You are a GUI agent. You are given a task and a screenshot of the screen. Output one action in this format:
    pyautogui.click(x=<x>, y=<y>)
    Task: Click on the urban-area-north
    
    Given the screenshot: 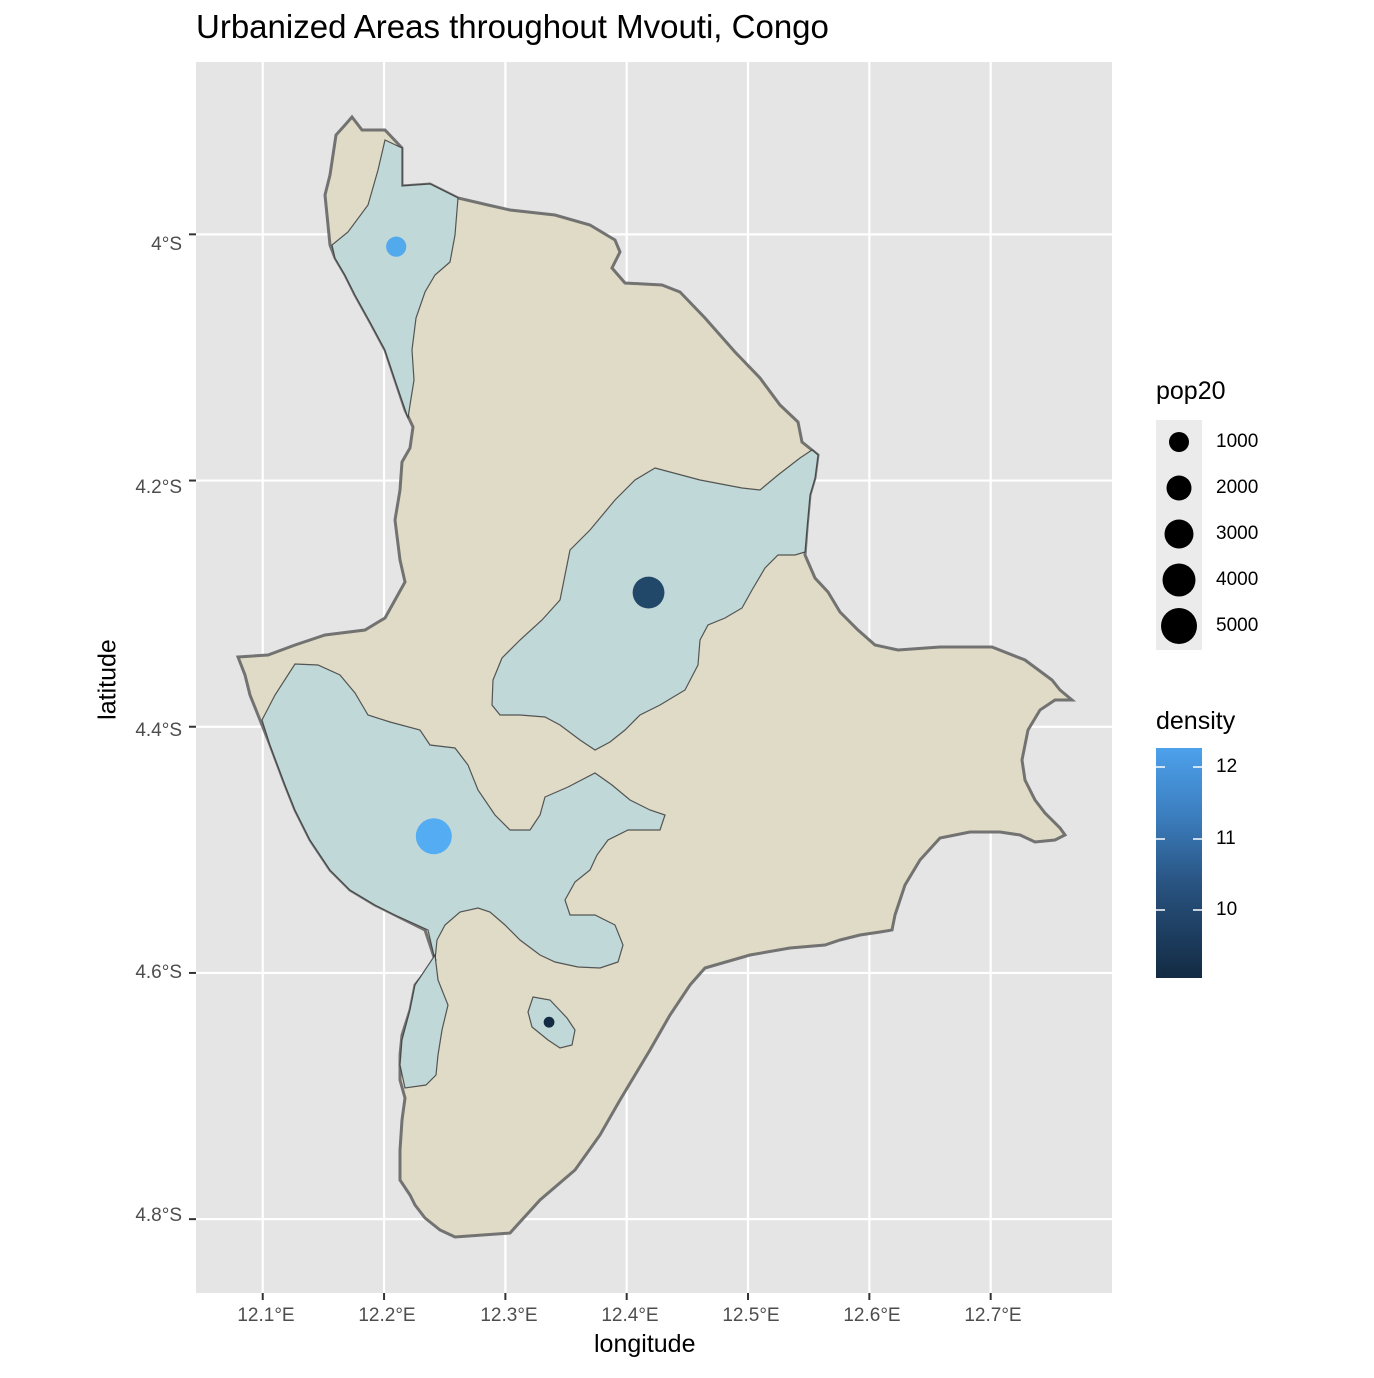 What is the action you would take?
    pyautogui.click(x=395, y=279)
    